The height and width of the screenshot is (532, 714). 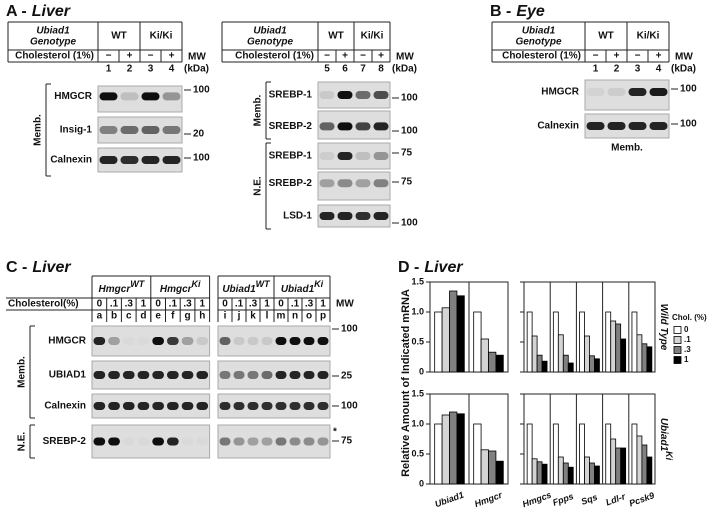 I want to click on x-tick-label: Ldl-r, so click(x=615, y=499).